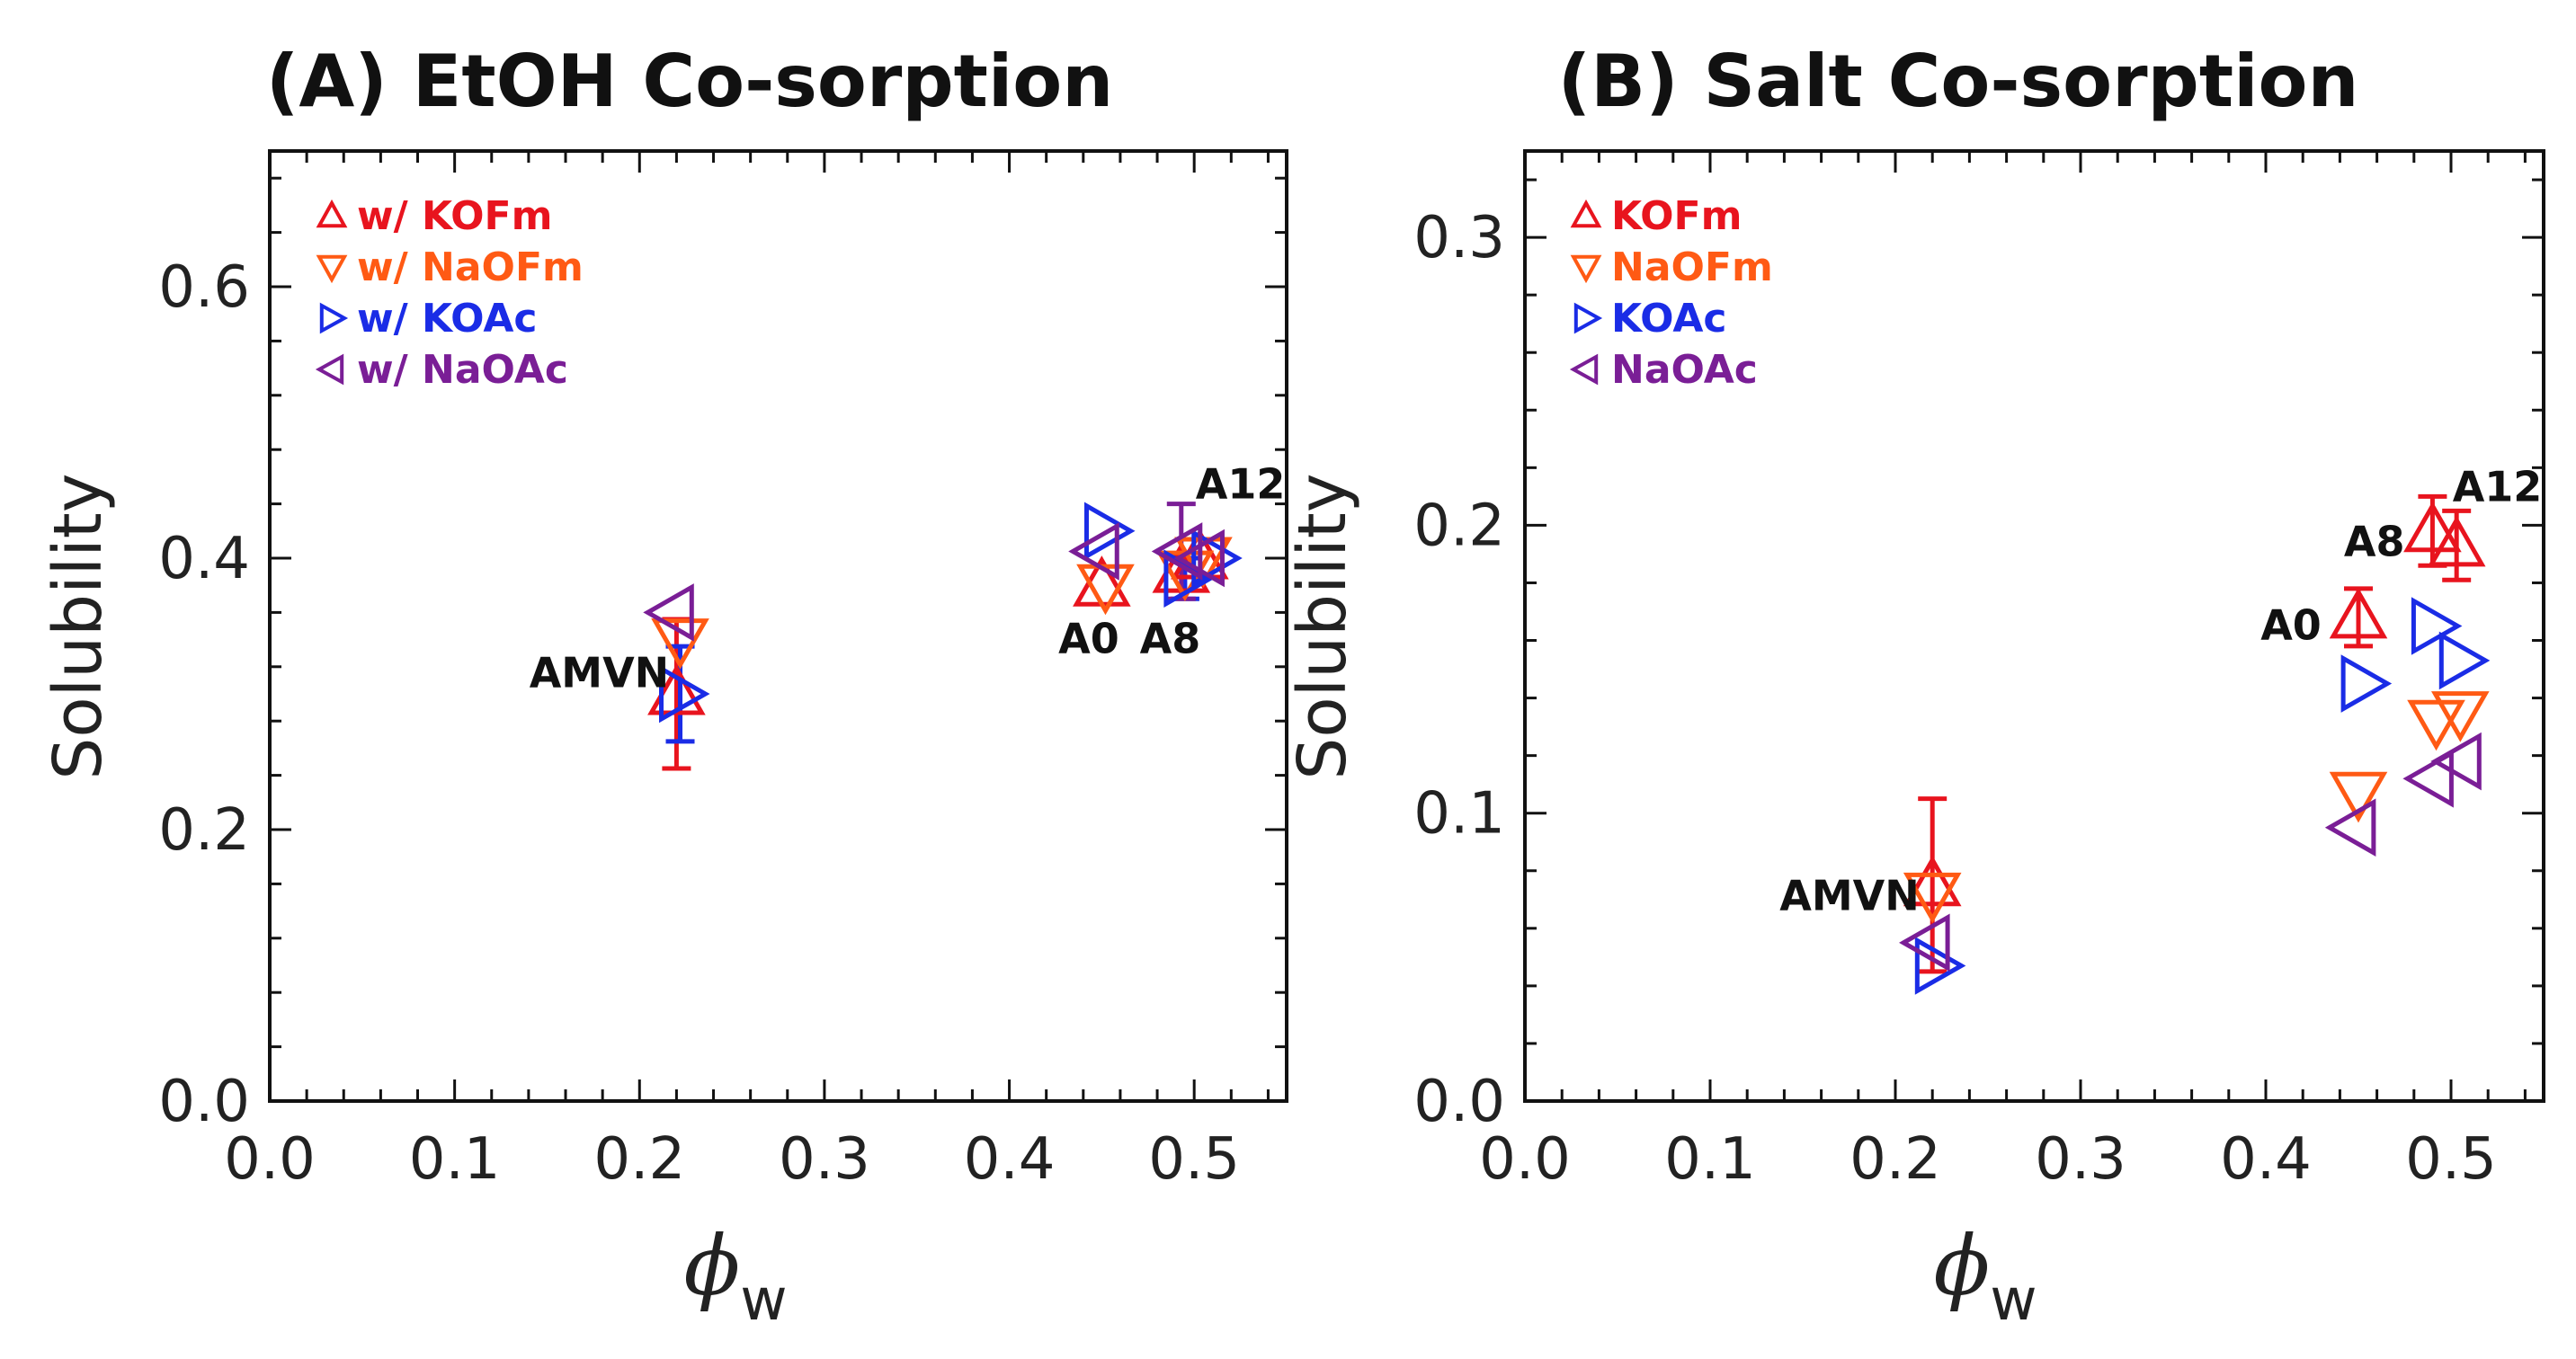  Describe the element at coordinates (1685, 370) in the screenshot. I see `legend-label: NaOAc` at that location.